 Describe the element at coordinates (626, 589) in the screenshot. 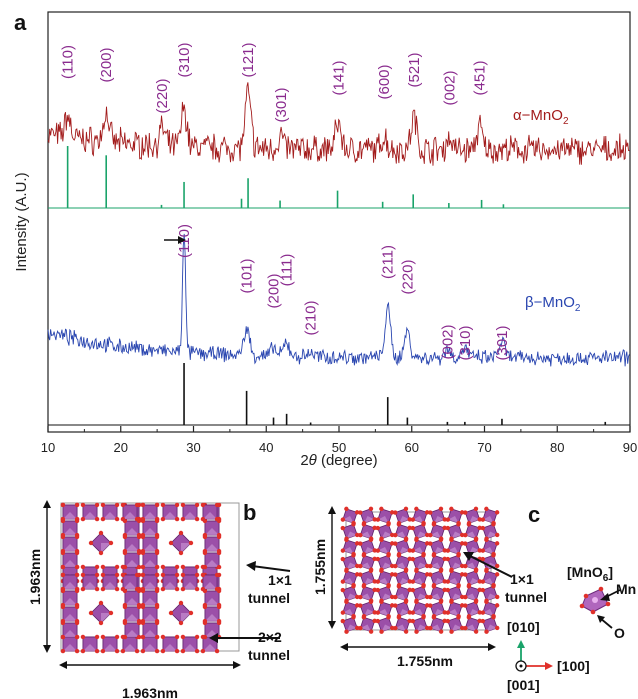

I see `mn-label: Mn` at that location.